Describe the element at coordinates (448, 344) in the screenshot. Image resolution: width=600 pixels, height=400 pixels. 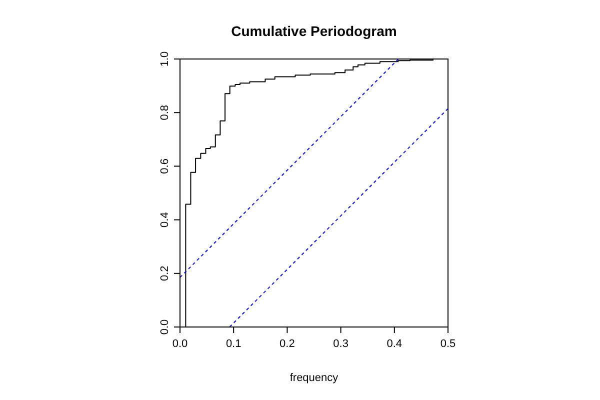
I see `x-tick-label: 0.5` at that location.